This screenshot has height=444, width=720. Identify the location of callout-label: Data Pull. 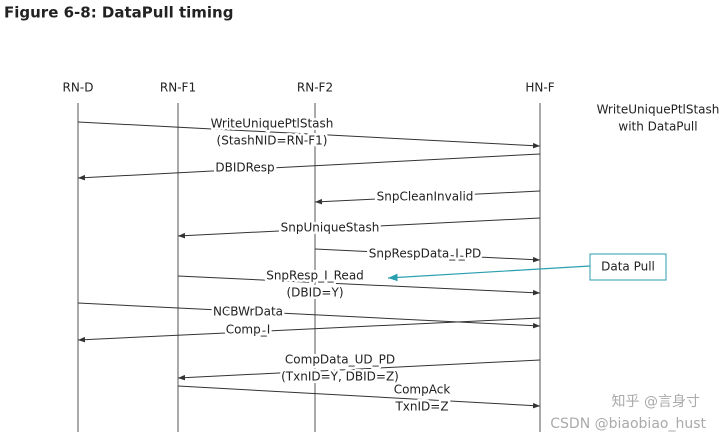
(628, 267).